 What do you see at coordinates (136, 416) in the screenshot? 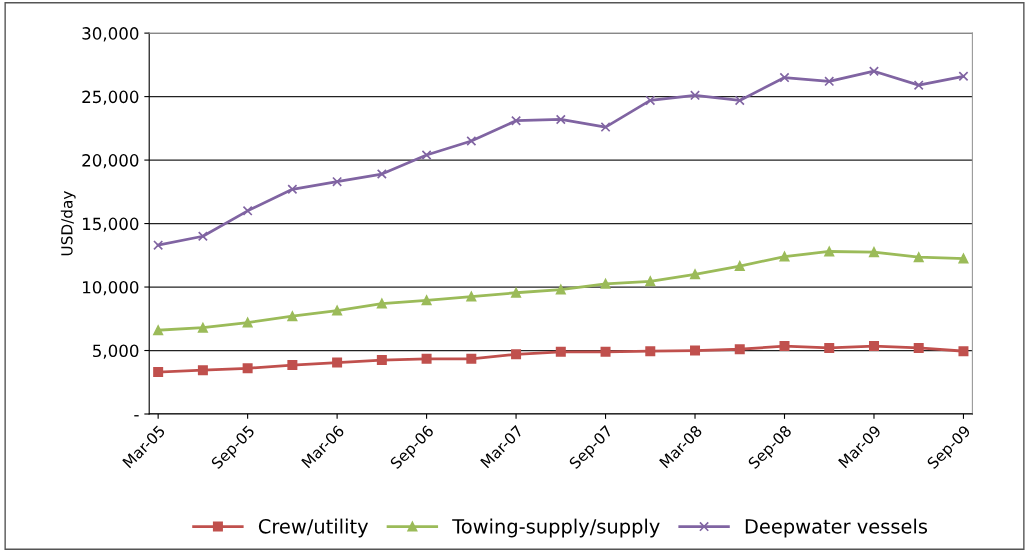
I see `y-tick-label: -` at bounding box center [136, 416].